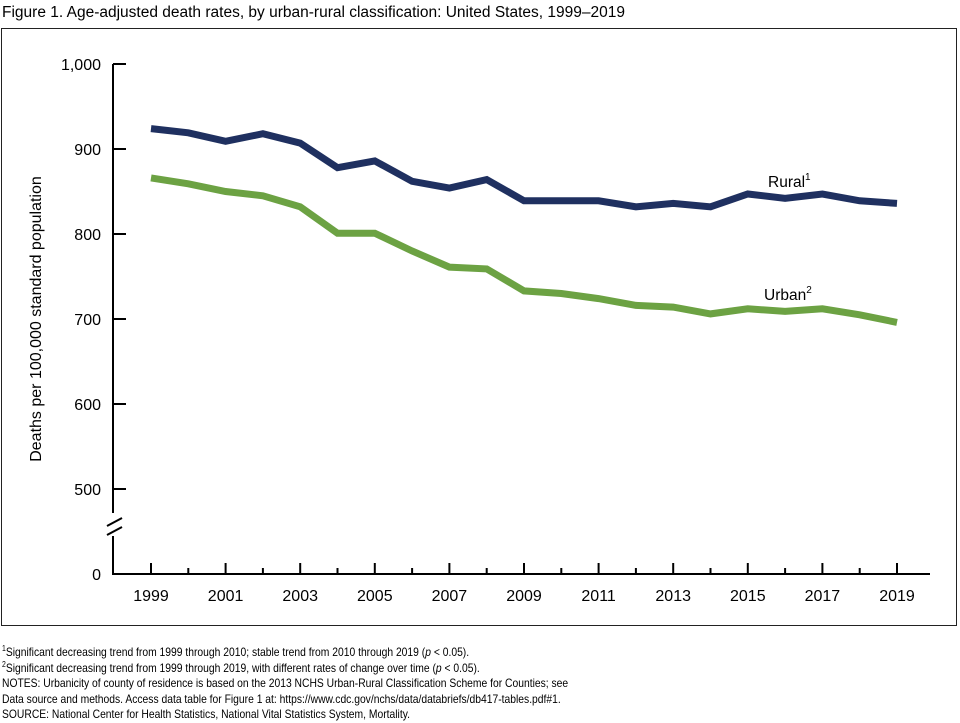 This screenshot has width=960, height=723. I want to click on y-tick-label: 700, so click(87, 320).